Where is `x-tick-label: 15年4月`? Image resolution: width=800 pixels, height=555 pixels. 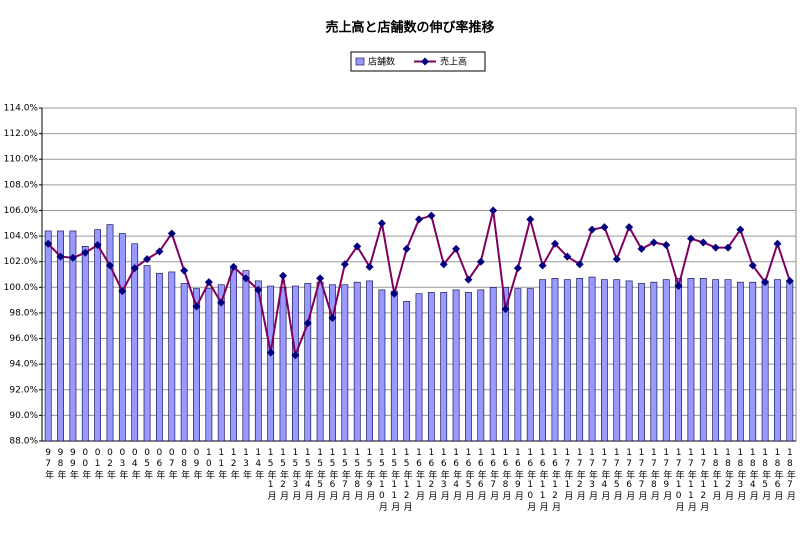 x-tick-label: 15年4月 is located at coordinates (308, 474).